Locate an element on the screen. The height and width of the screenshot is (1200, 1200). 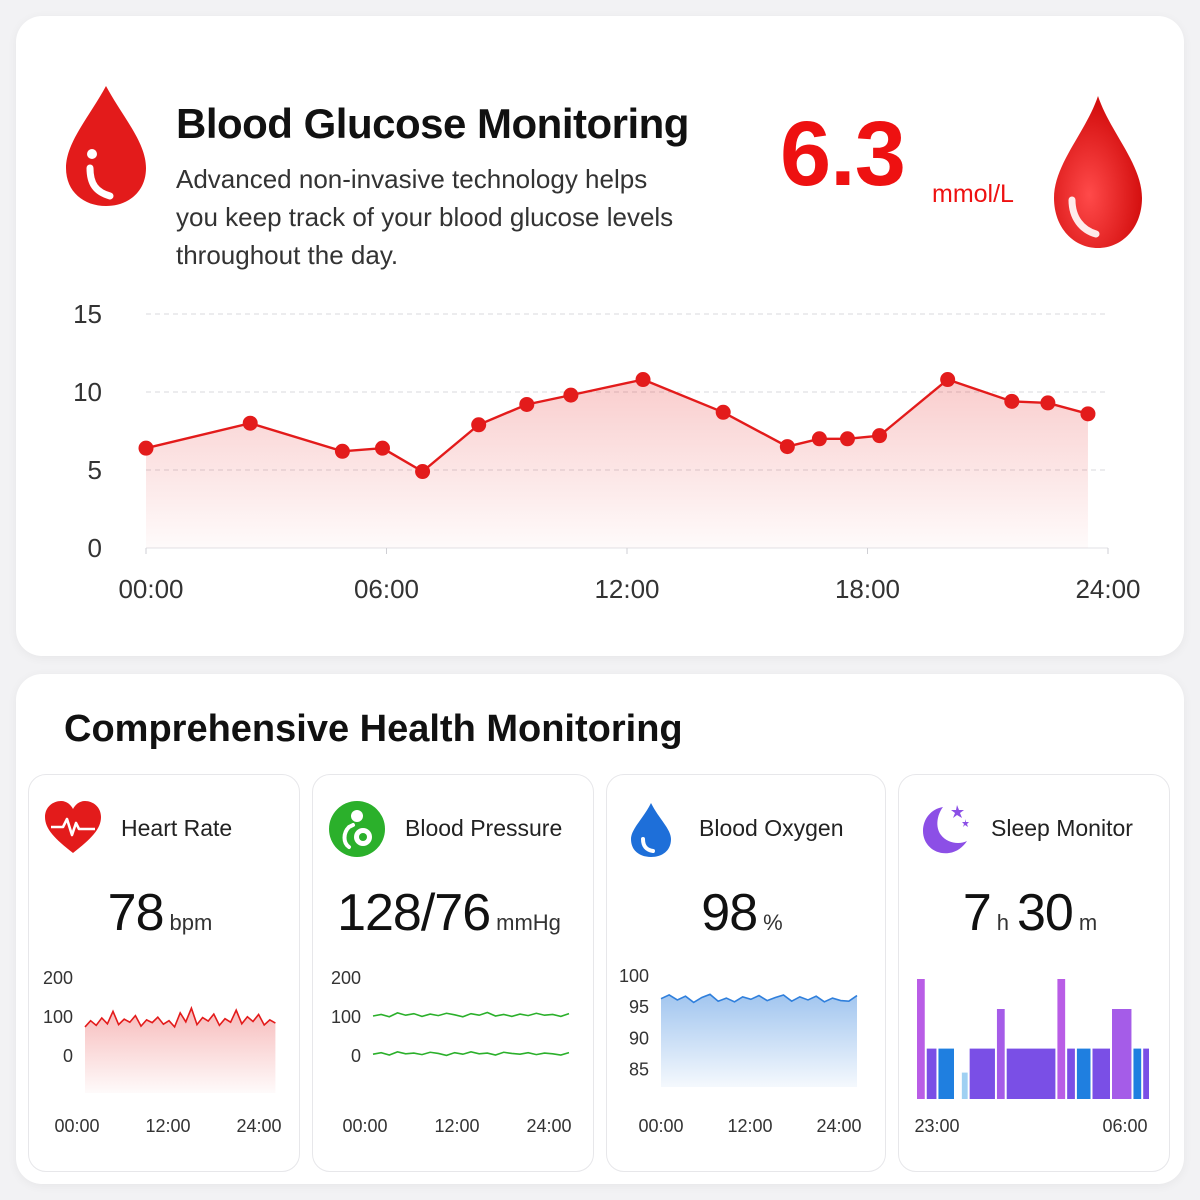
blood-pressure-value: 128/76 mmHg is located at coordinates (453, 913).